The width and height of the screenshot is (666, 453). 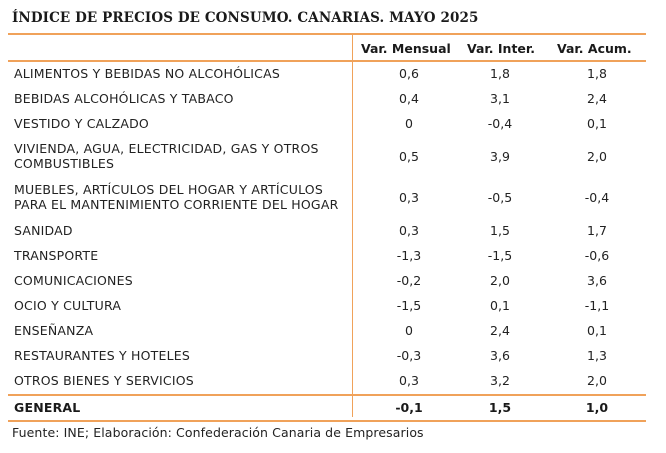 What do you see at coordinates (124, 98) in the screenshot?
I see `row-label: BEBIDAS ALCOHÓLICAS Y TABACO` at bounding box center [124, 98].